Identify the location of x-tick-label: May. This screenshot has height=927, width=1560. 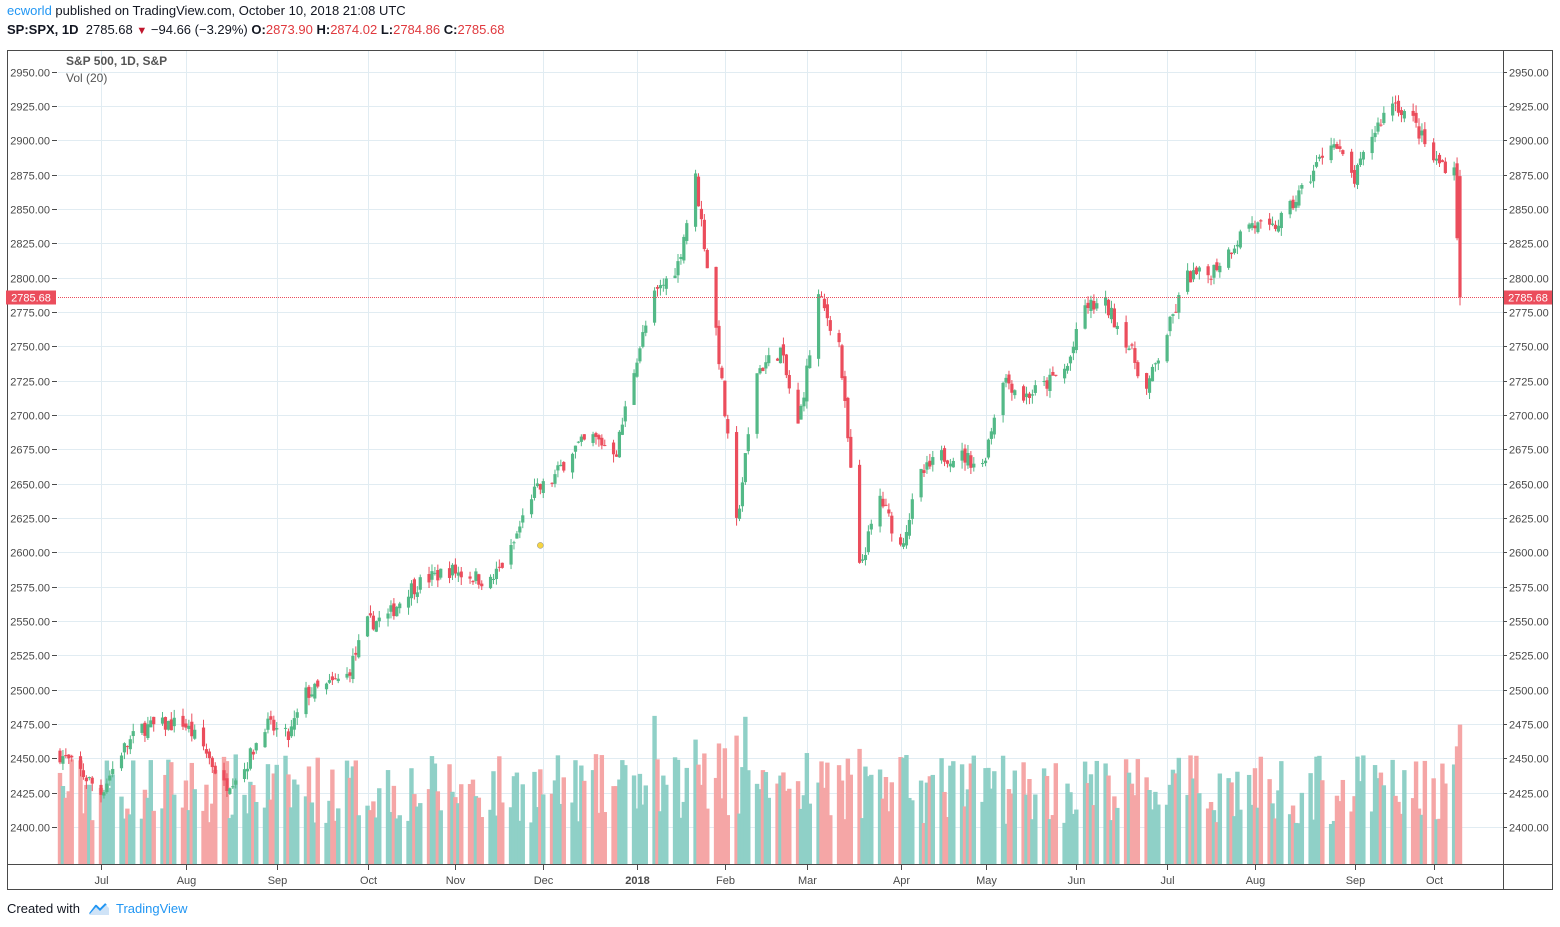
(986, 881).